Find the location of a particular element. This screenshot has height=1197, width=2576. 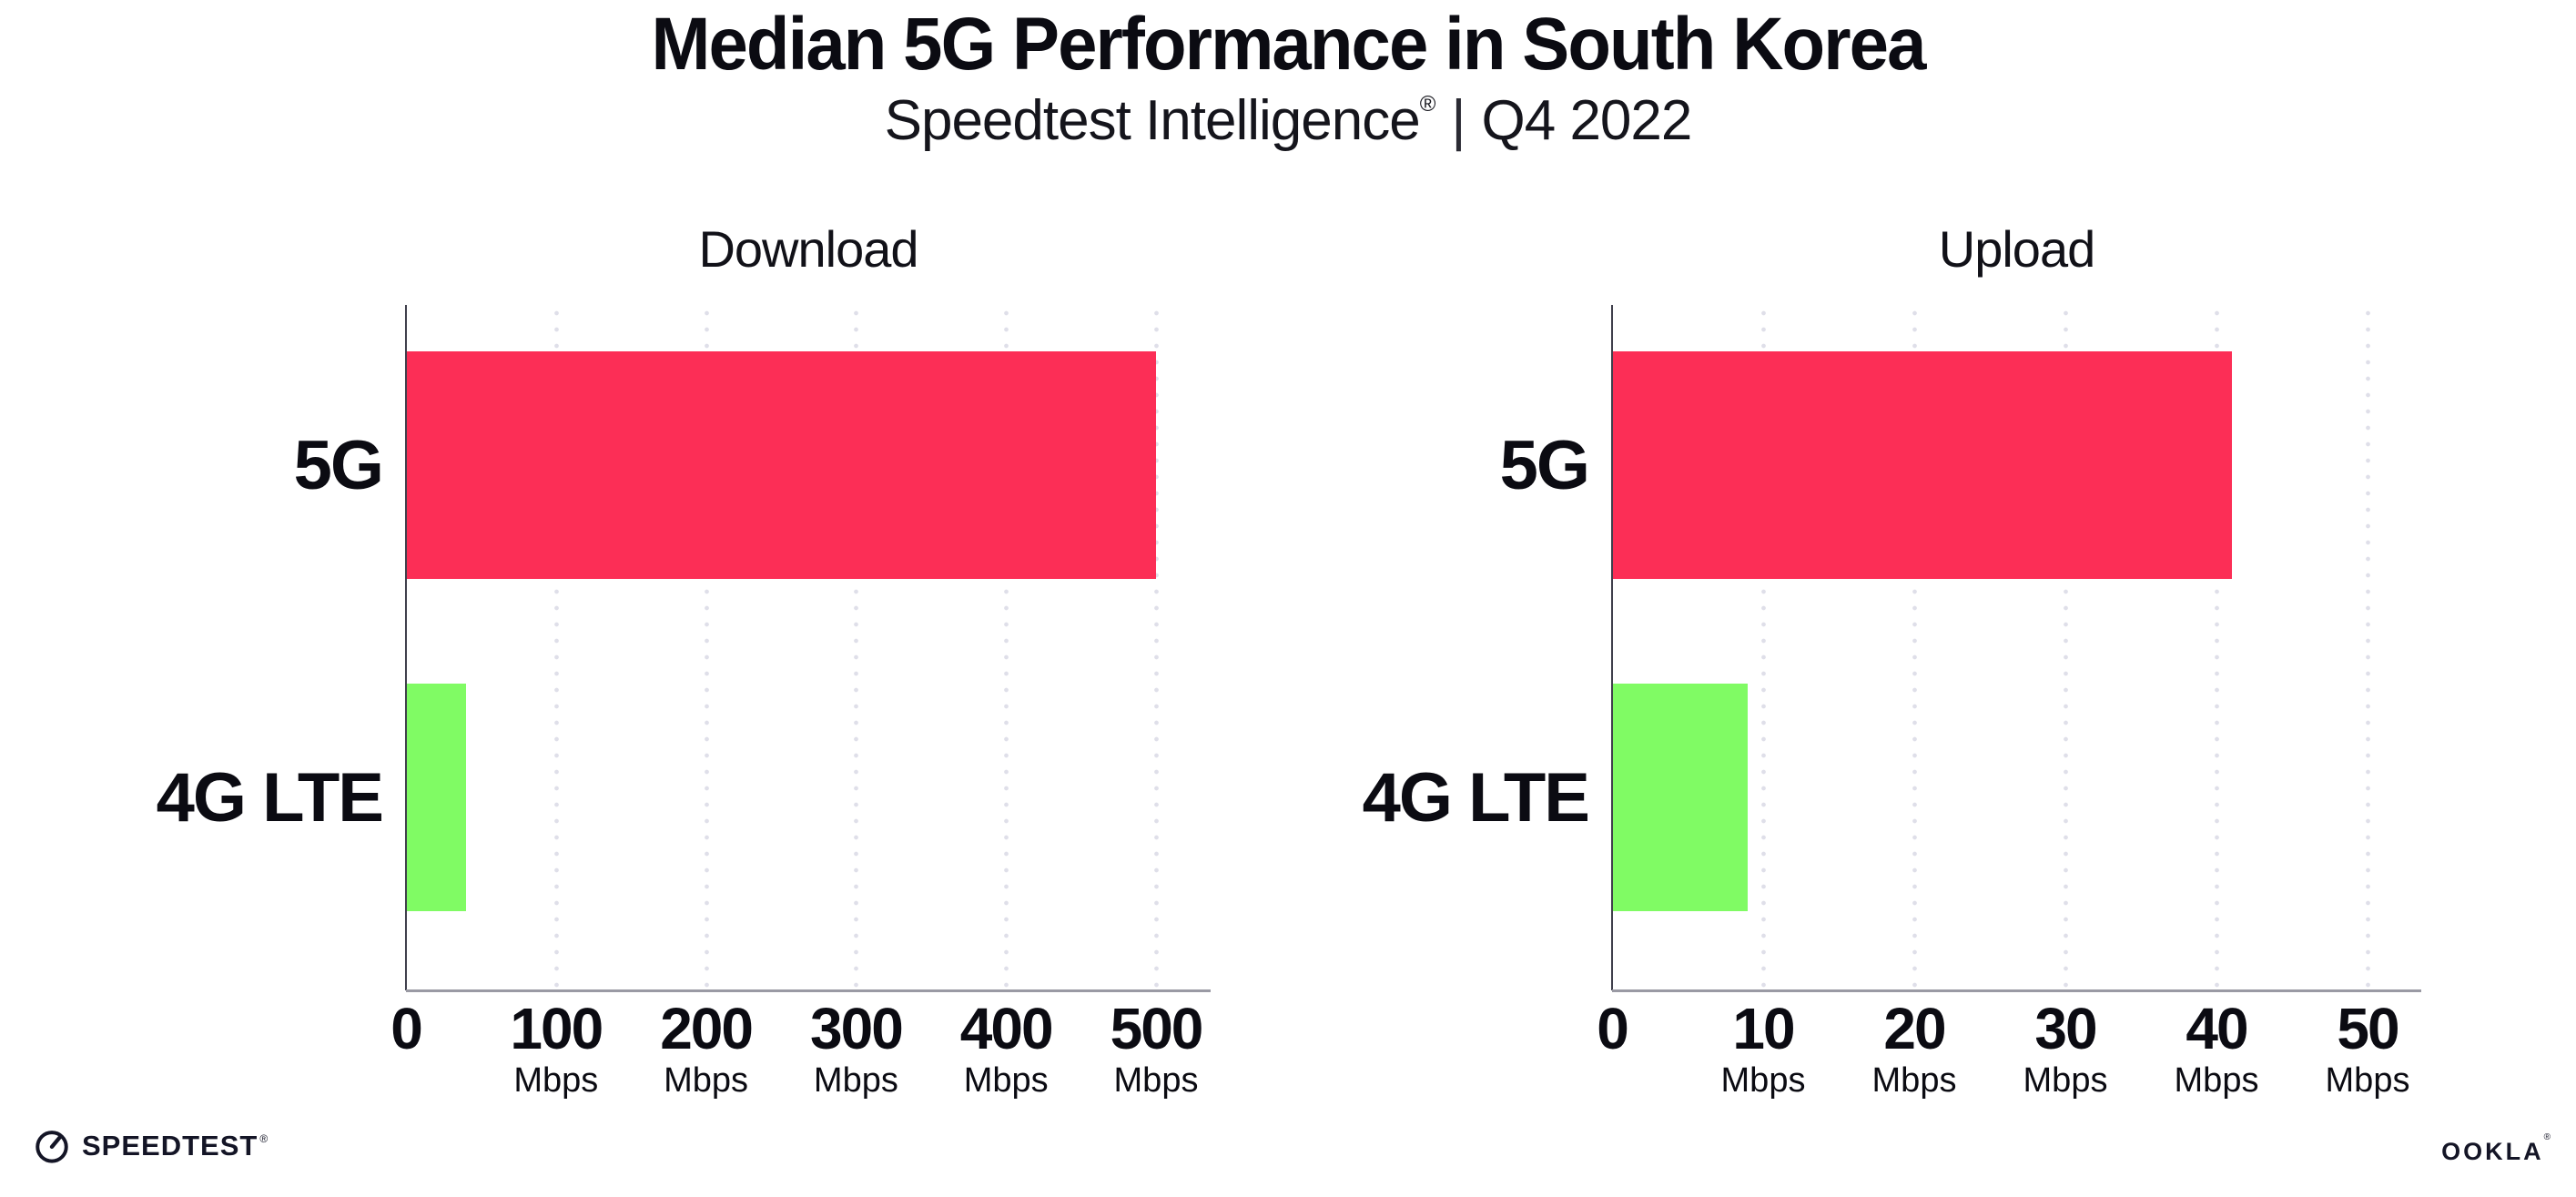

speedtest-logo: SPEEDTEST ® is located at coordinates (150, 1146).